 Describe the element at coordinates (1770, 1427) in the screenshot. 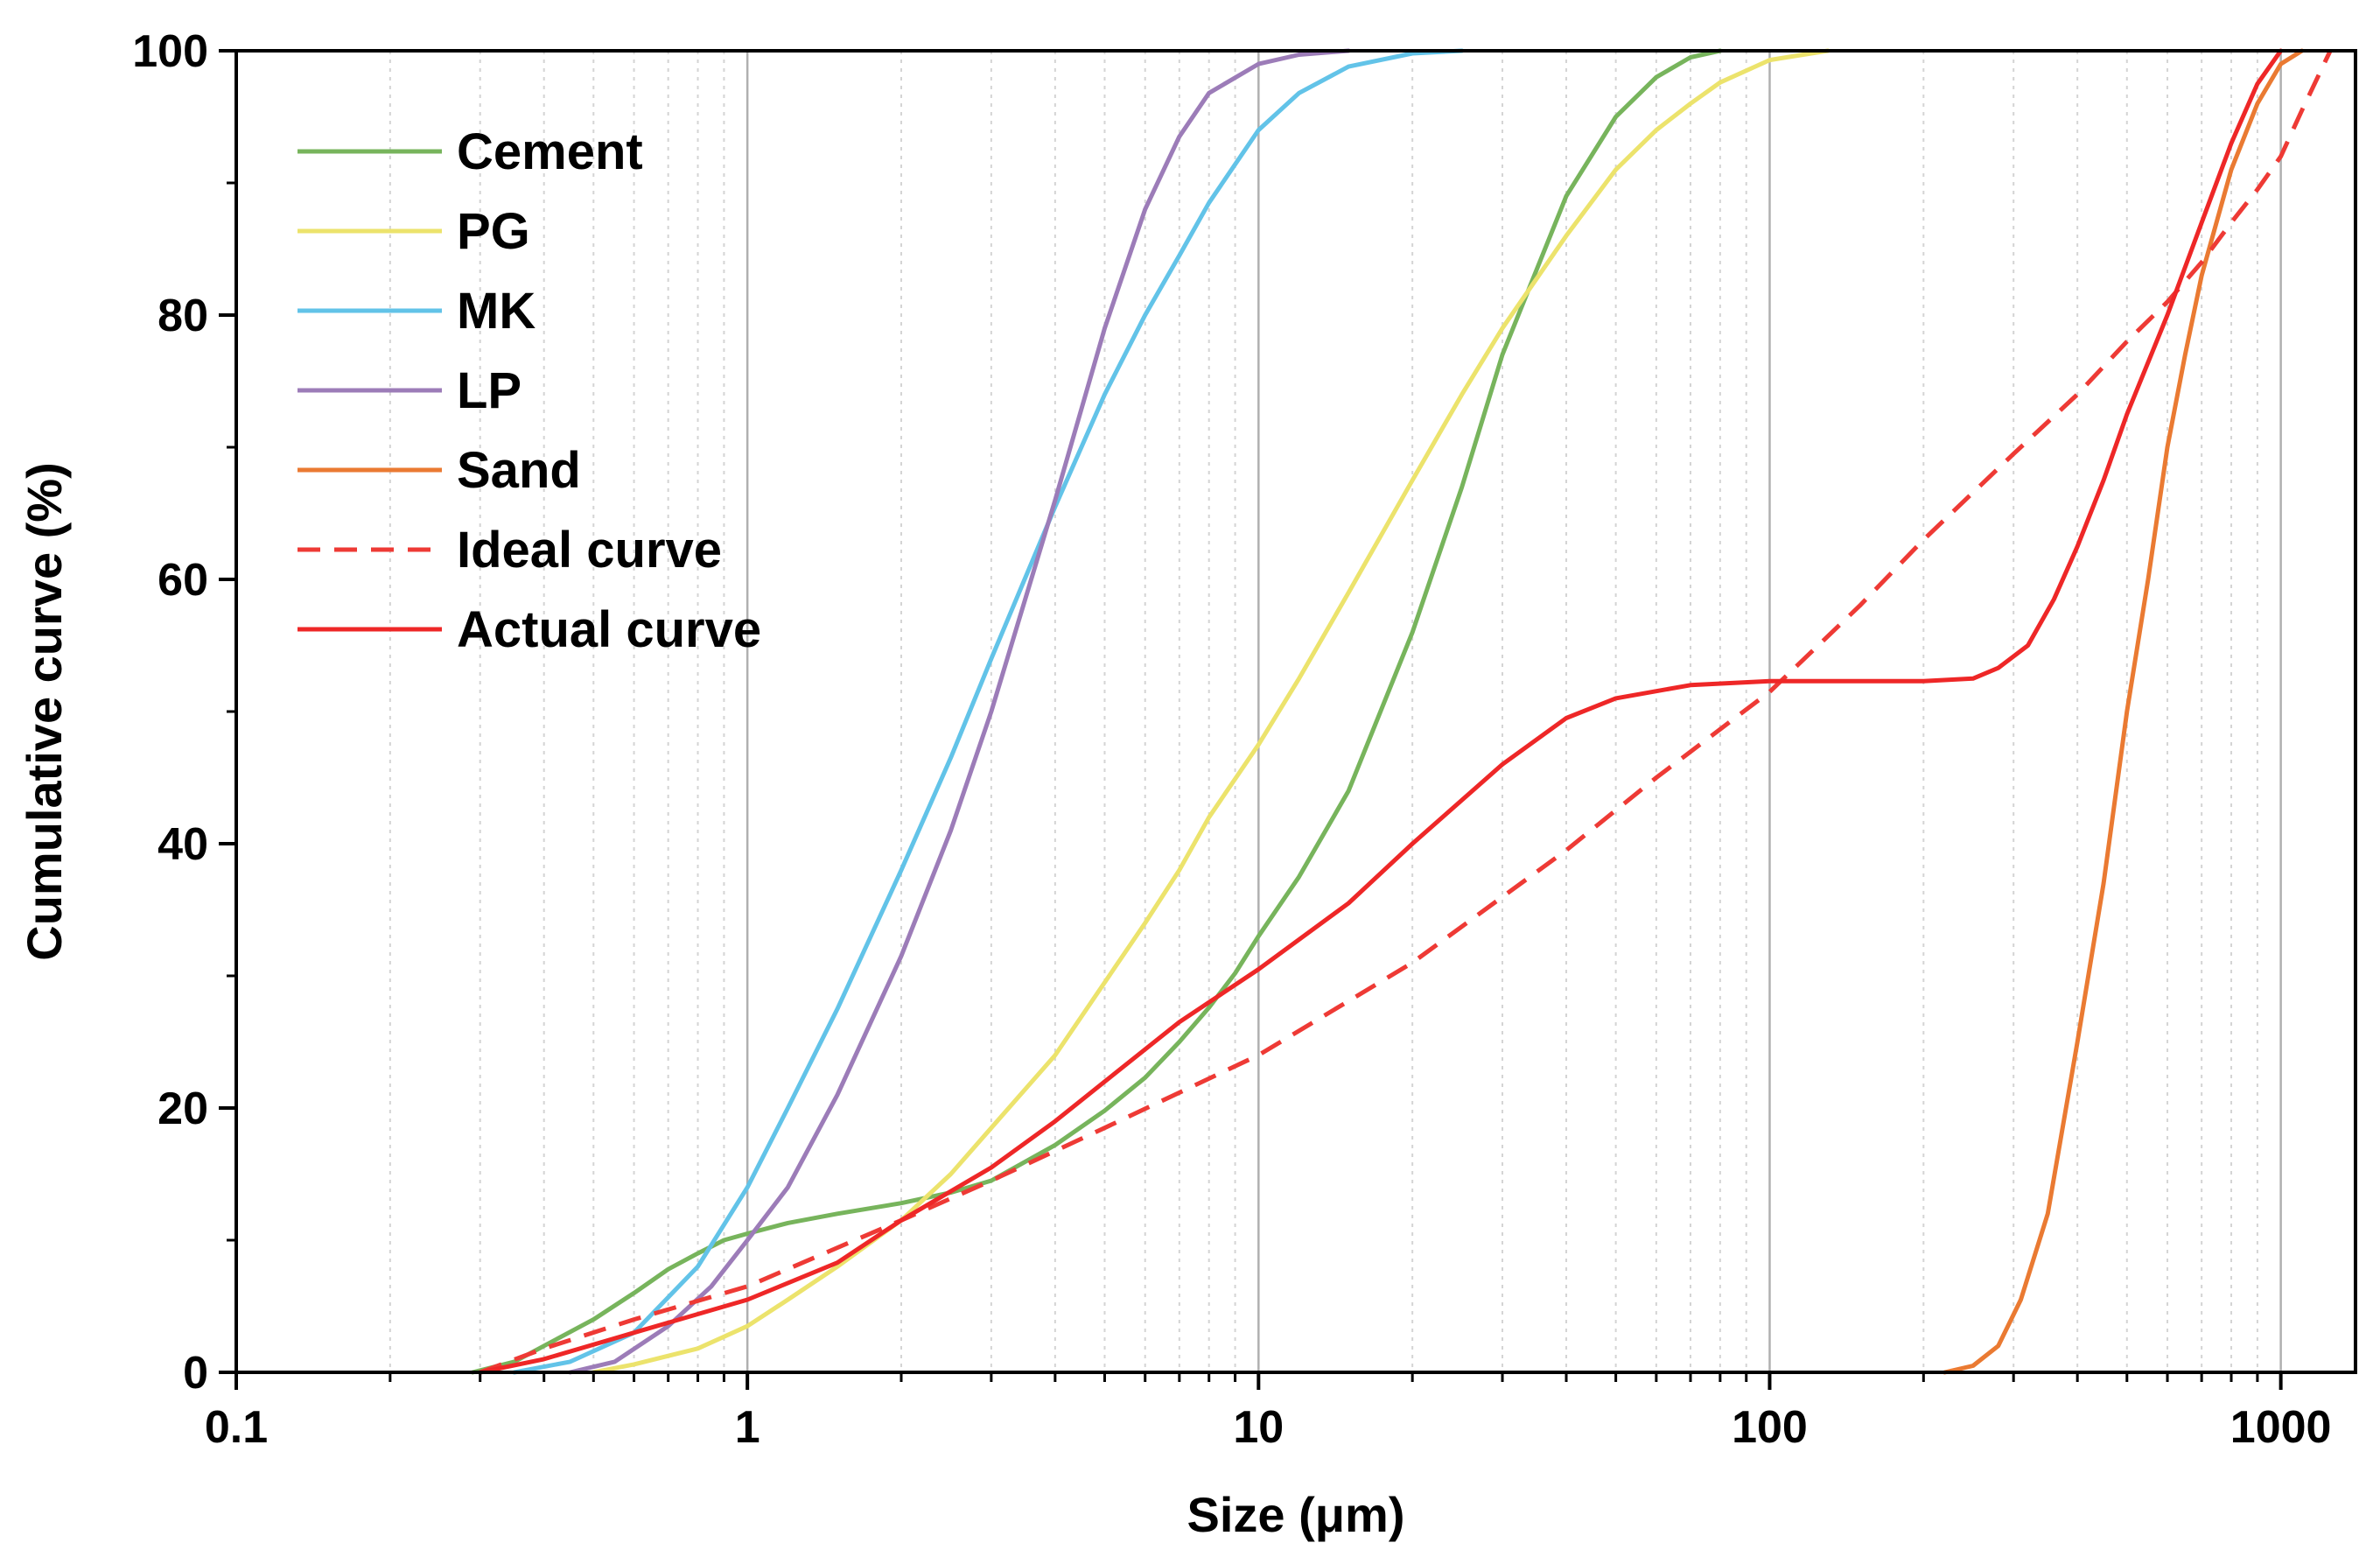

I see `x-tick-label: 100` at that location.